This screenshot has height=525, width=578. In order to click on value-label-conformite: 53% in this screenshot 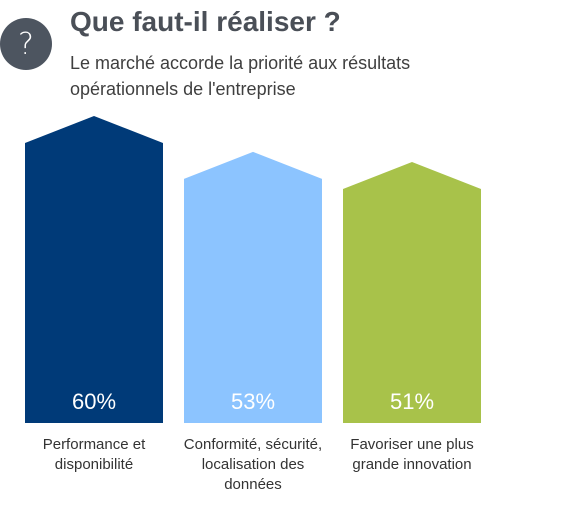, I will do `click(253, 401)`.